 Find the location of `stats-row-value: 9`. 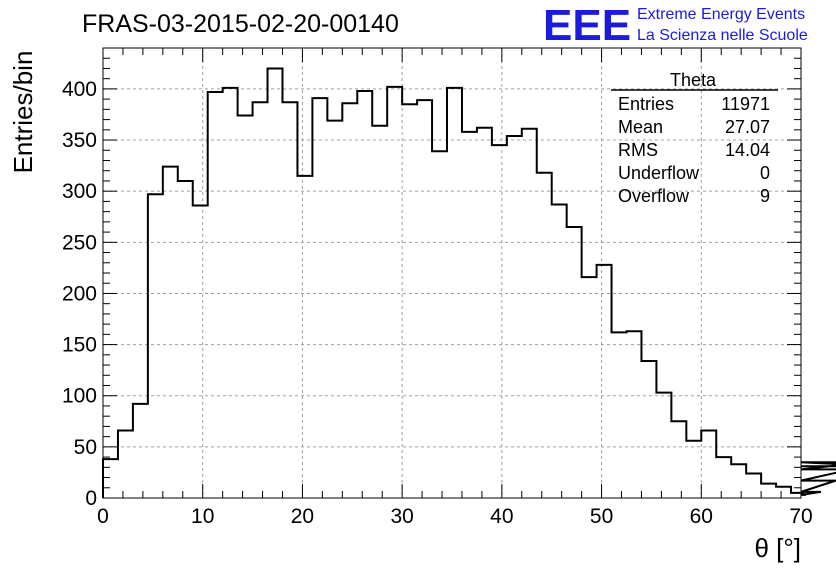

stats-row-value: 9 is located at coordinates (765, 196).